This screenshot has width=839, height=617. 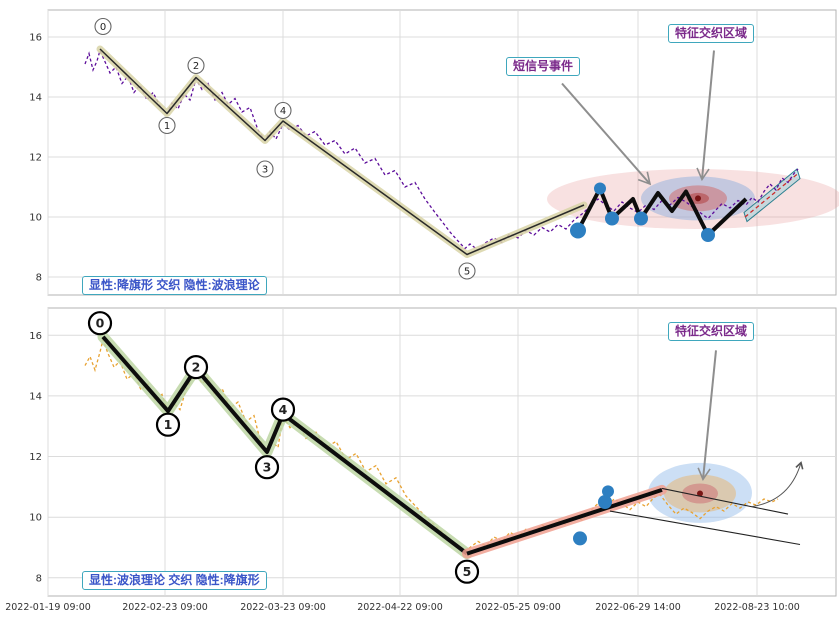 I want to click on x-tick-label: 2022-02-23 09:00, so click(x=165, y=607).